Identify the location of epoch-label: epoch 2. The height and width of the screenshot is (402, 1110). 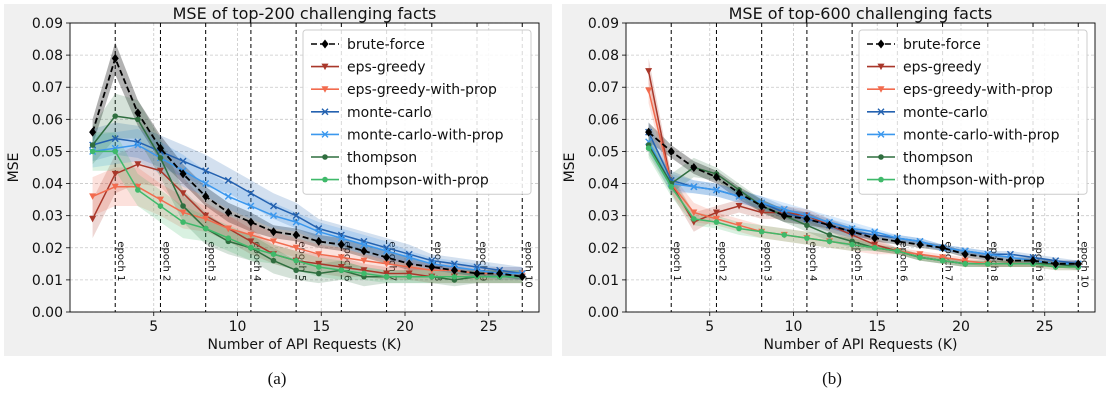
(165, 261).